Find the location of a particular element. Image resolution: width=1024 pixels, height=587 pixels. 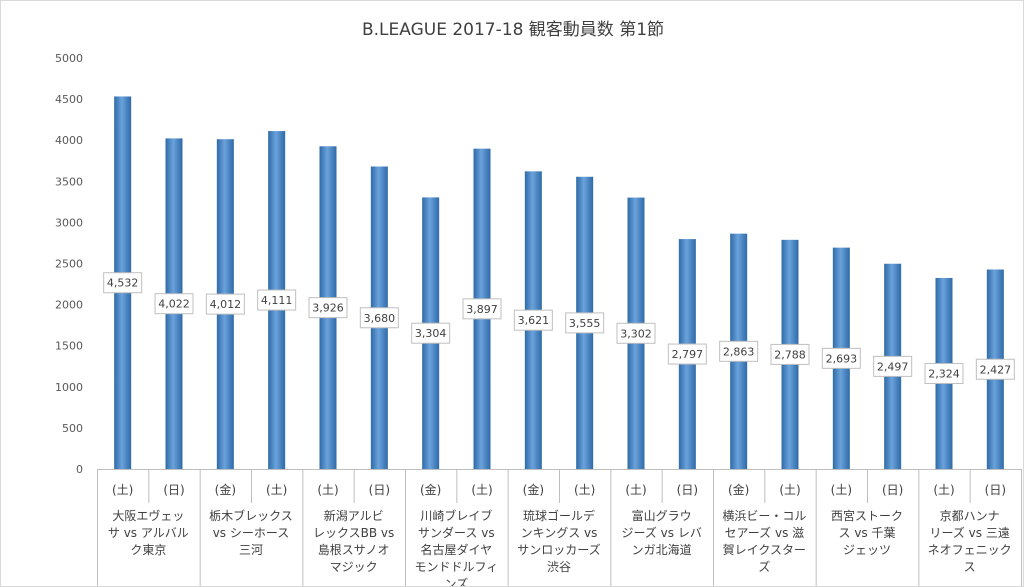

data-label: 3,926 is located at coordinates (328, 308).